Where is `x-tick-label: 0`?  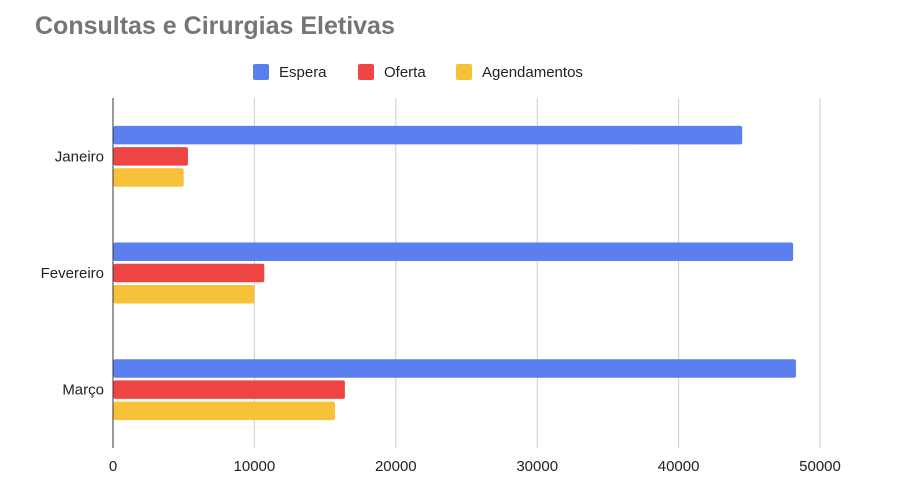
x-tick-label: 0 is located at coordinates (113, 466).